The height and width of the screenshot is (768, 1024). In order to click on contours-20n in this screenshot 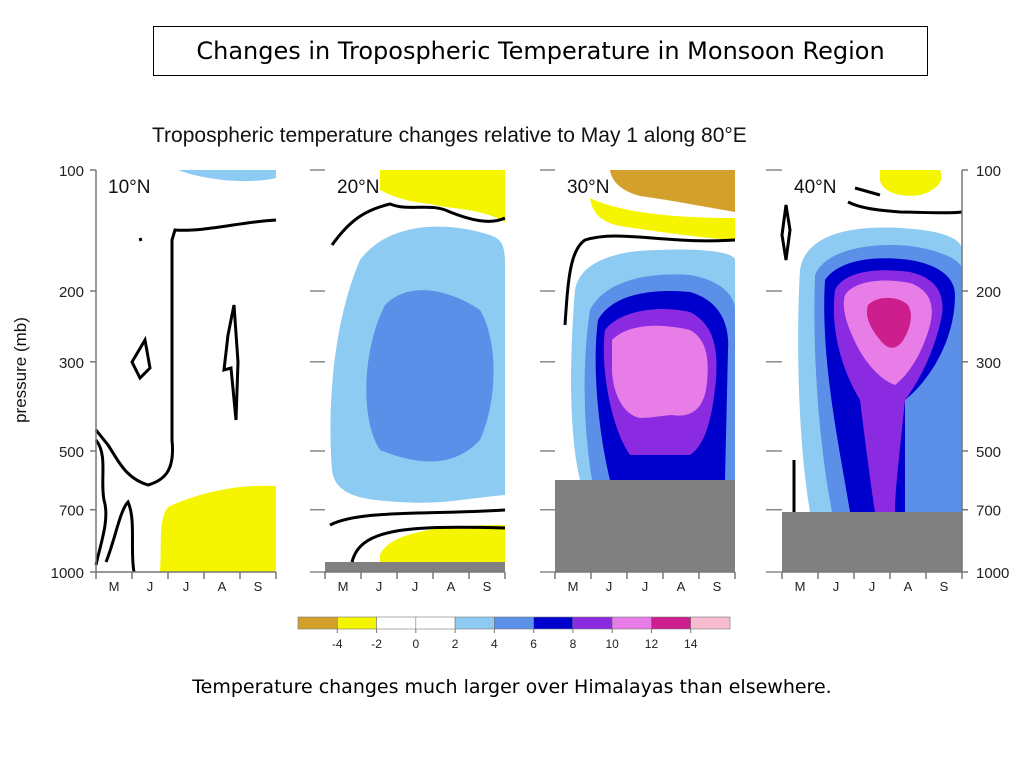, I will do `click(417, 382)`.